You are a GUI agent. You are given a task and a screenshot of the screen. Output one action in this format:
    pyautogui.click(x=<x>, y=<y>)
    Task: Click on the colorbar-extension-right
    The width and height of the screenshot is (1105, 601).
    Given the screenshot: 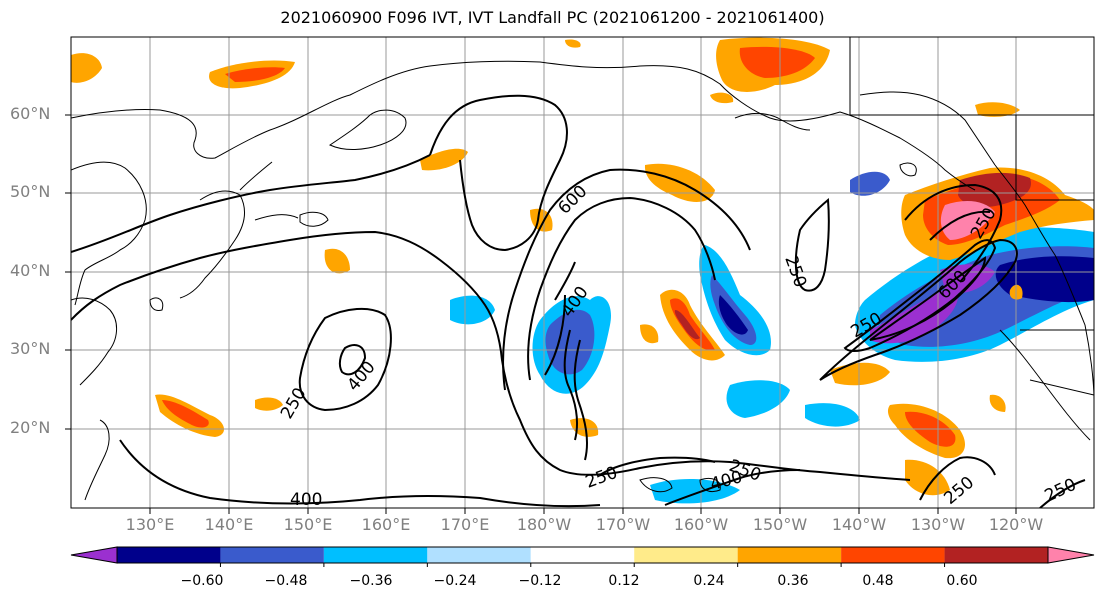 What is the action you would take?
    pyautogui.click(x=1071, y=555)
    